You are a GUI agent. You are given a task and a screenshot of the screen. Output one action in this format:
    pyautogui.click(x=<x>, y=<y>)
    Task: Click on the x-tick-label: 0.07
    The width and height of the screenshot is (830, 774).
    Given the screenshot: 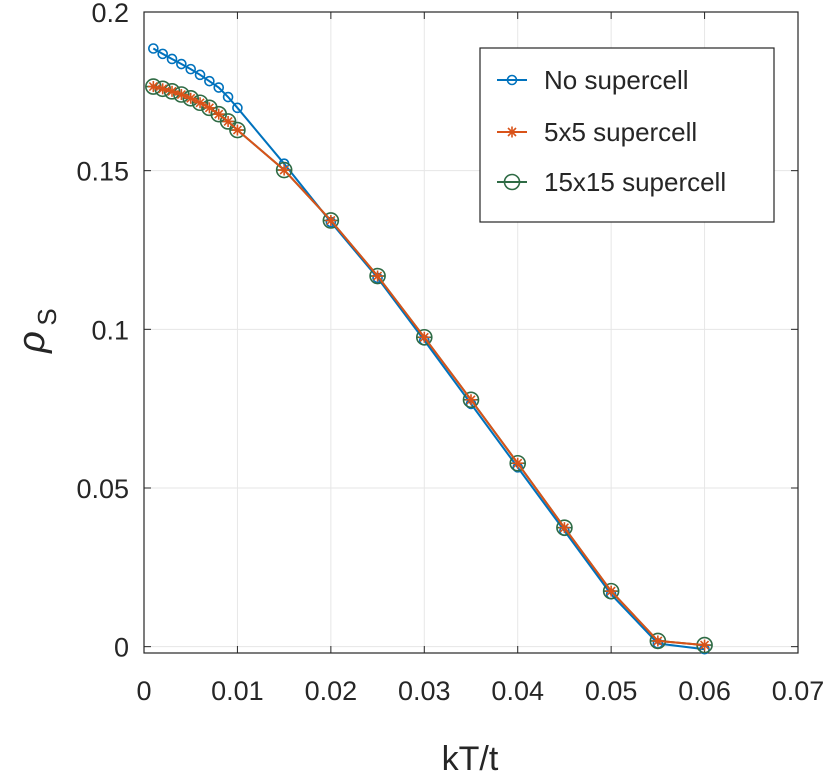 What is the action you would take?
    pyautogui.click(x=798, y=691)
    